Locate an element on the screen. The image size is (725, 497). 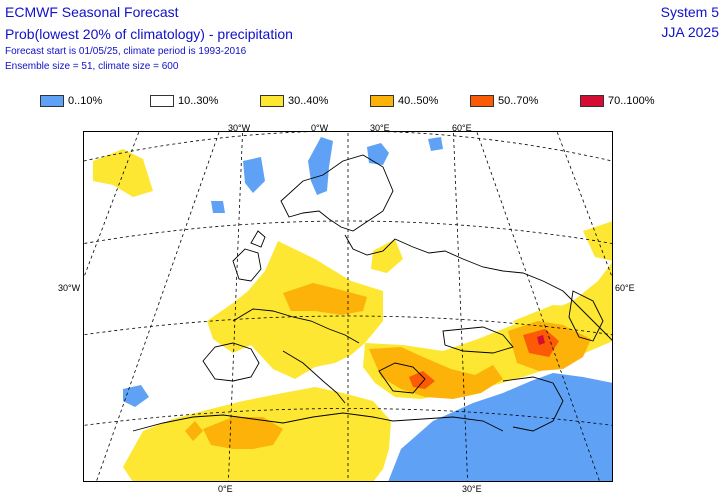
legend-item-50-70: 50..70% is located at coordinates (504, 101).